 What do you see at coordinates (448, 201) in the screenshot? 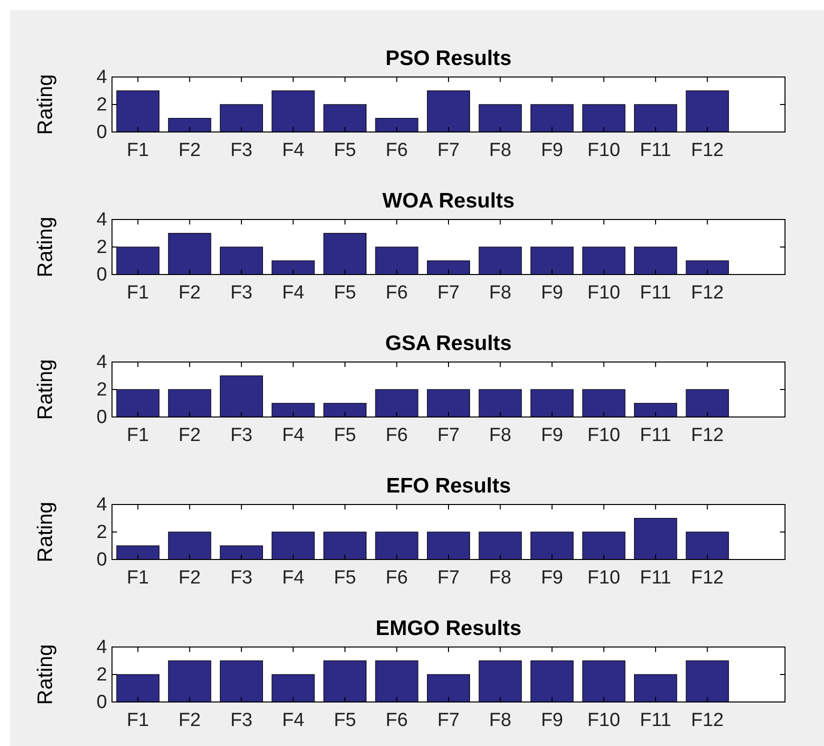
I see `chart-title: WOA Results` at bounding box center [448, 201].